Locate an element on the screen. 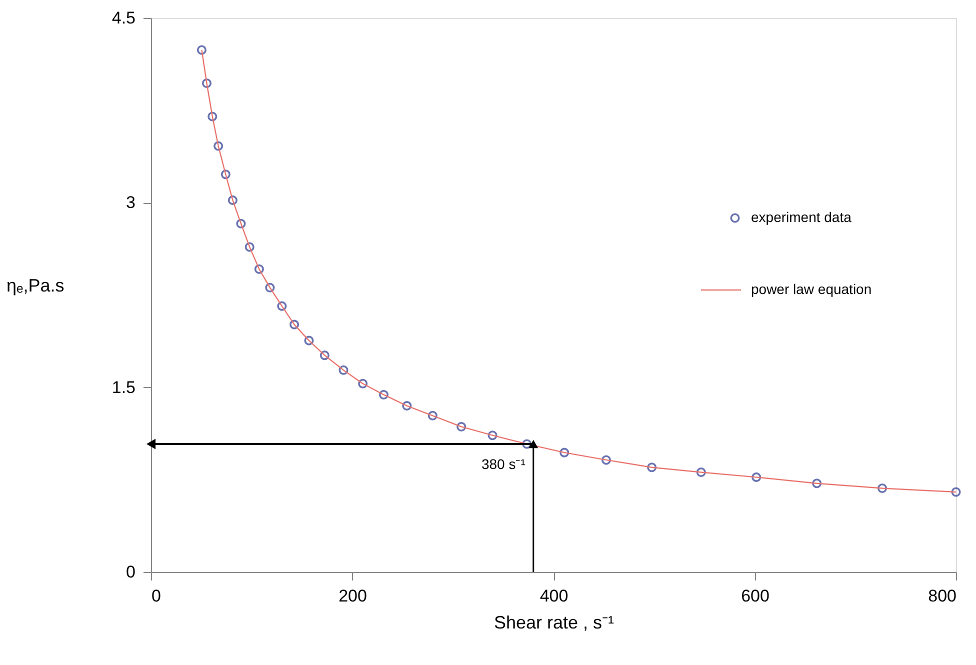 This screenshot has width=976, height=665. y-axis-title: ηₑ,Pa.s is located at coordinates (35, 286).